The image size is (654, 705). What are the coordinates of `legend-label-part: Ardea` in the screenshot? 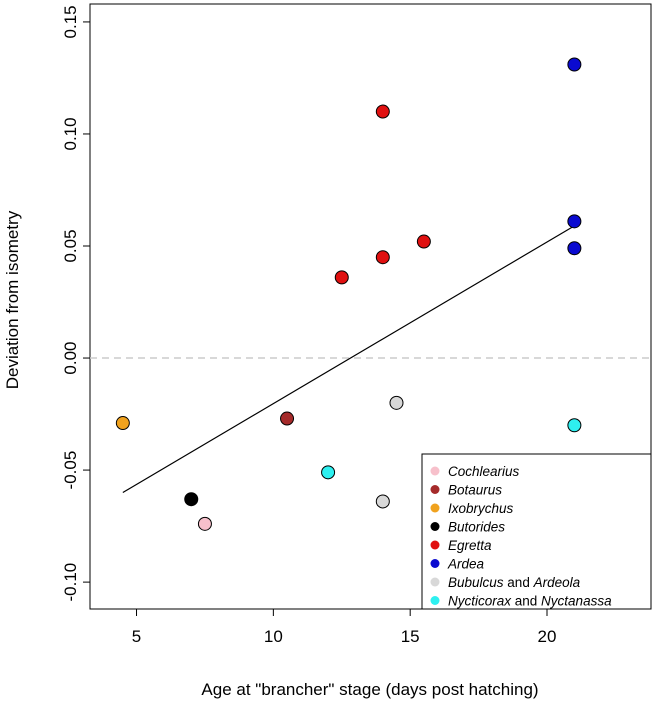 It's located at (466, 564).